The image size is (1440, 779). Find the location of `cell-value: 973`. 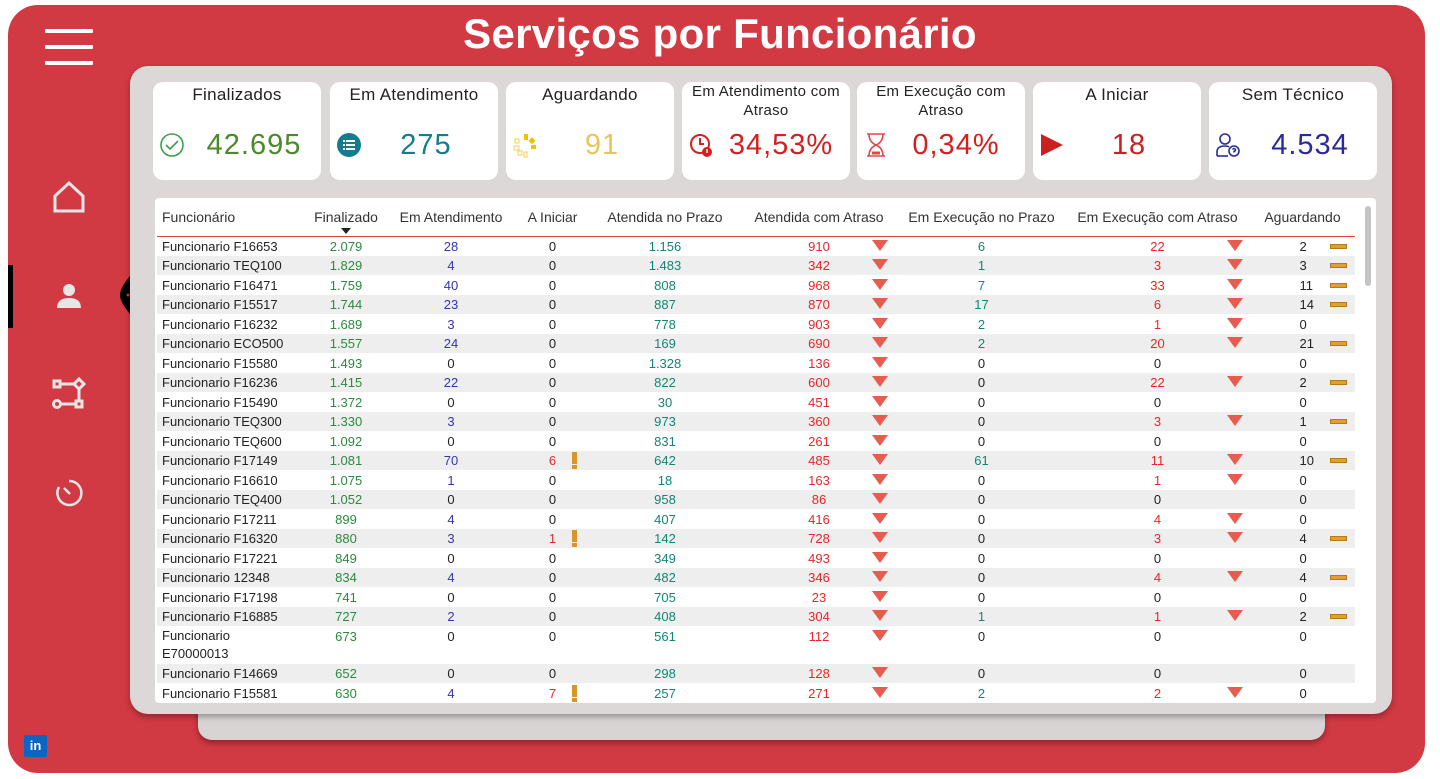

cell-value: 973 is located at coordinates (665, 421).